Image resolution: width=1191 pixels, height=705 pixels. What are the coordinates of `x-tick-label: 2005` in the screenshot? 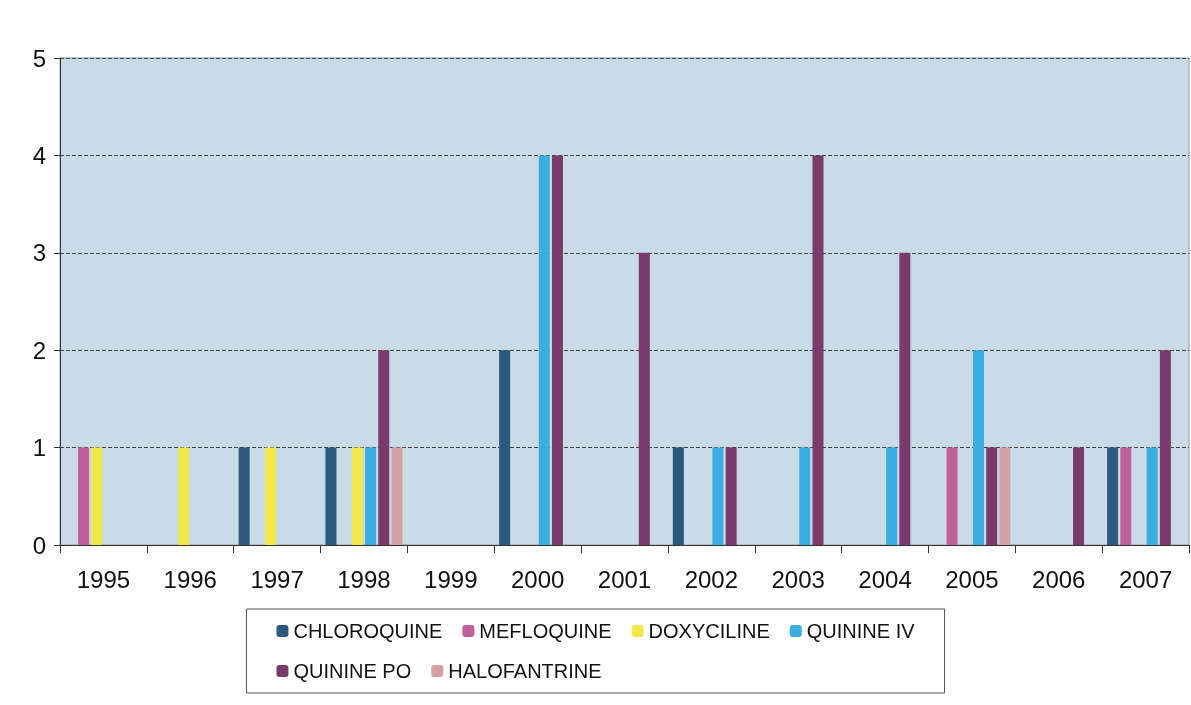 It's located at (972, 579).